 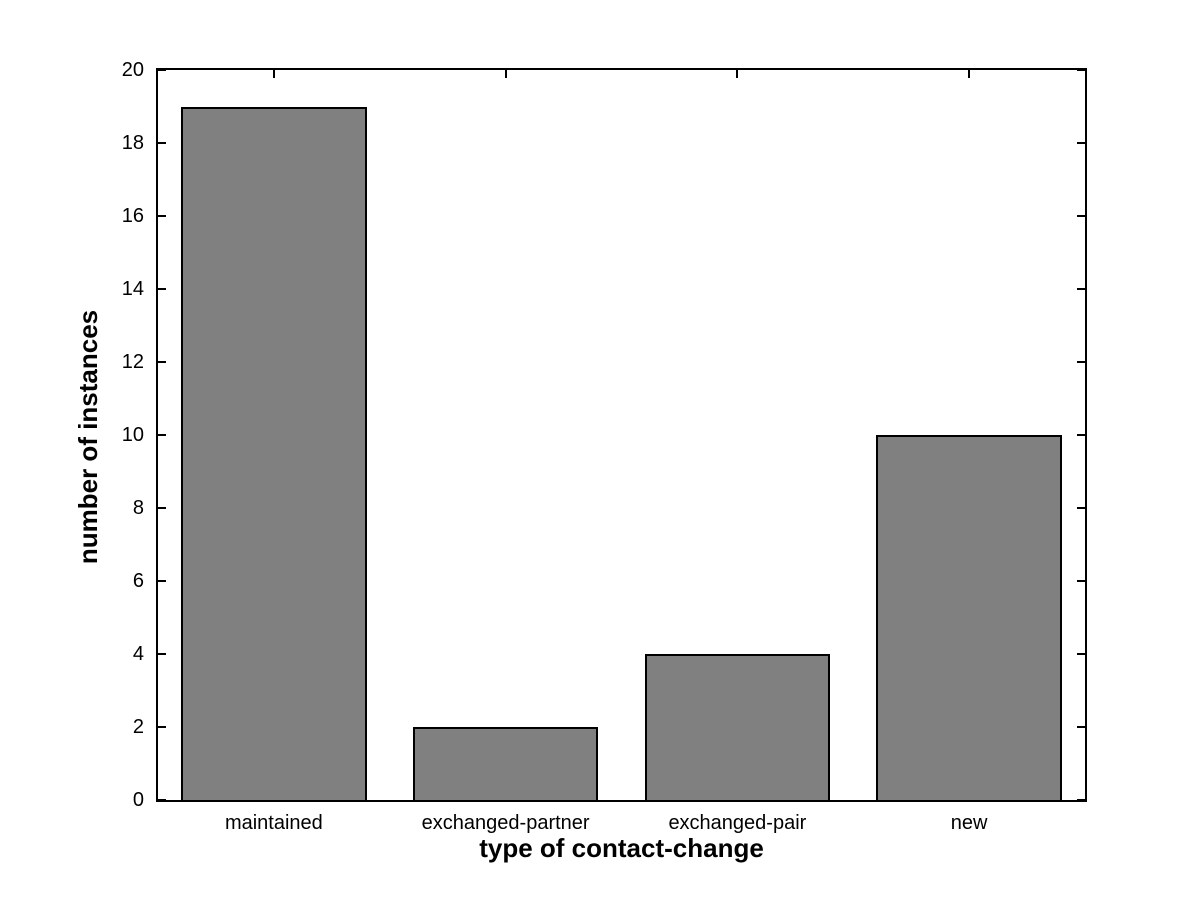 What do you see at coordinates (138, 800) in the screenshot?
I see `y-tick-label: 0` at bounding box center [138, 800].